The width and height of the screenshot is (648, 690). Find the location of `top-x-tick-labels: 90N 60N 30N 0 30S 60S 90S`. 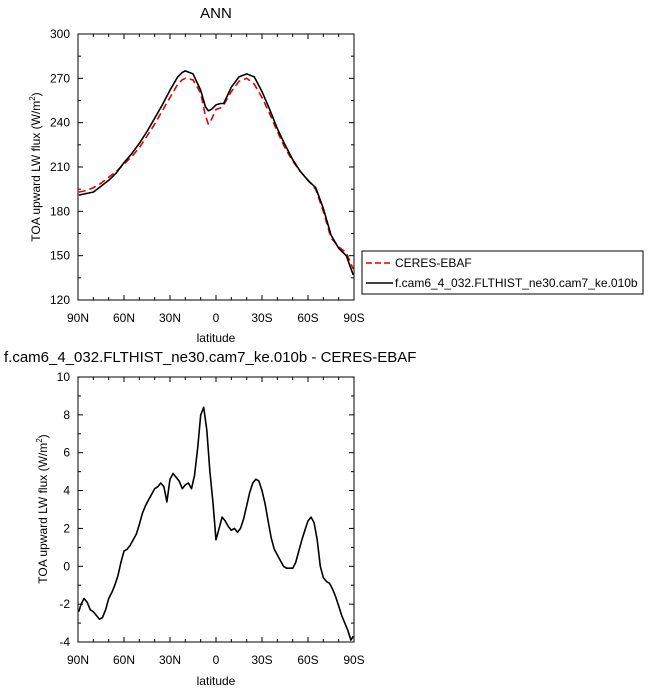

top-x-tick-labels: 90N 60N 30N 0 30S 60S 90S is located at coordinates (216, 318).